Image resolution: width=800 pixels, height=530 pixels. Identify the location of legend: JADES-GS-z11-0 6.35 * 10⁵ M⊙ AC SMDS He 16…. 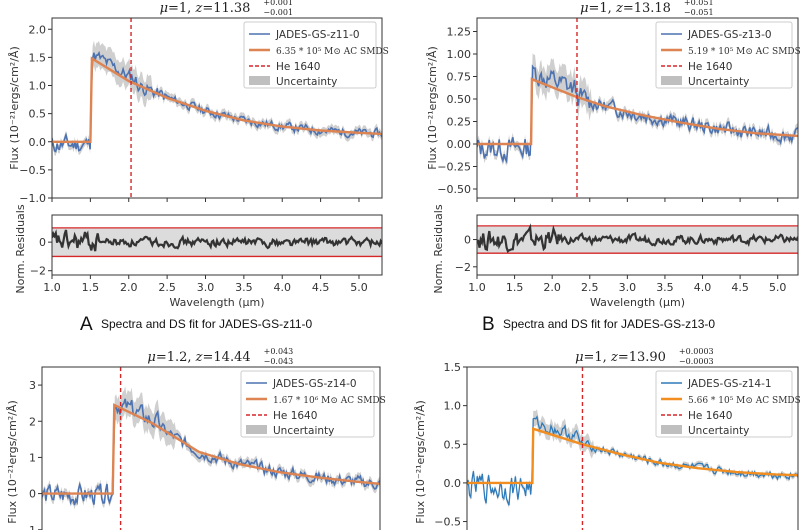
(316, 55).